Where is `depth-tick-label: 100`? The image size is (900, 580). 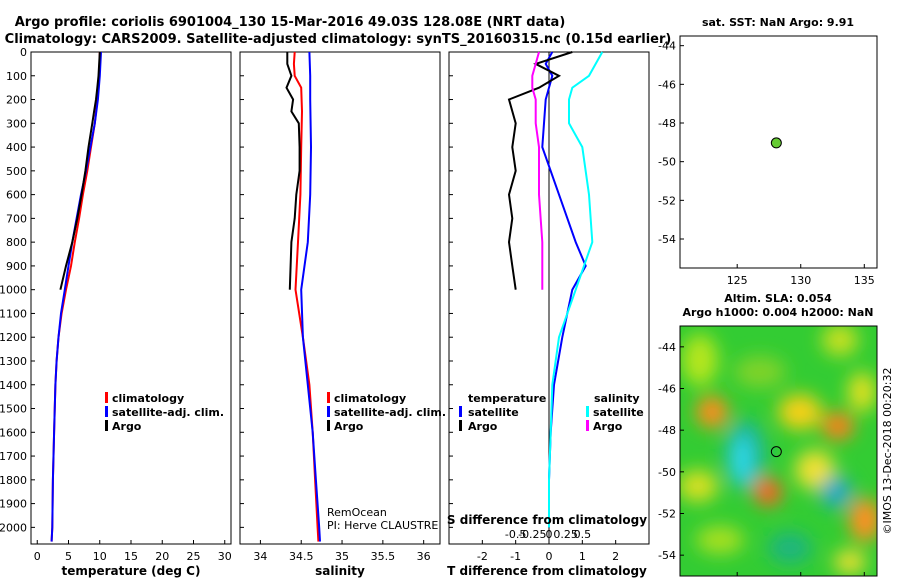 depth-tick-label: 100 is located at coordinates (16, 76).